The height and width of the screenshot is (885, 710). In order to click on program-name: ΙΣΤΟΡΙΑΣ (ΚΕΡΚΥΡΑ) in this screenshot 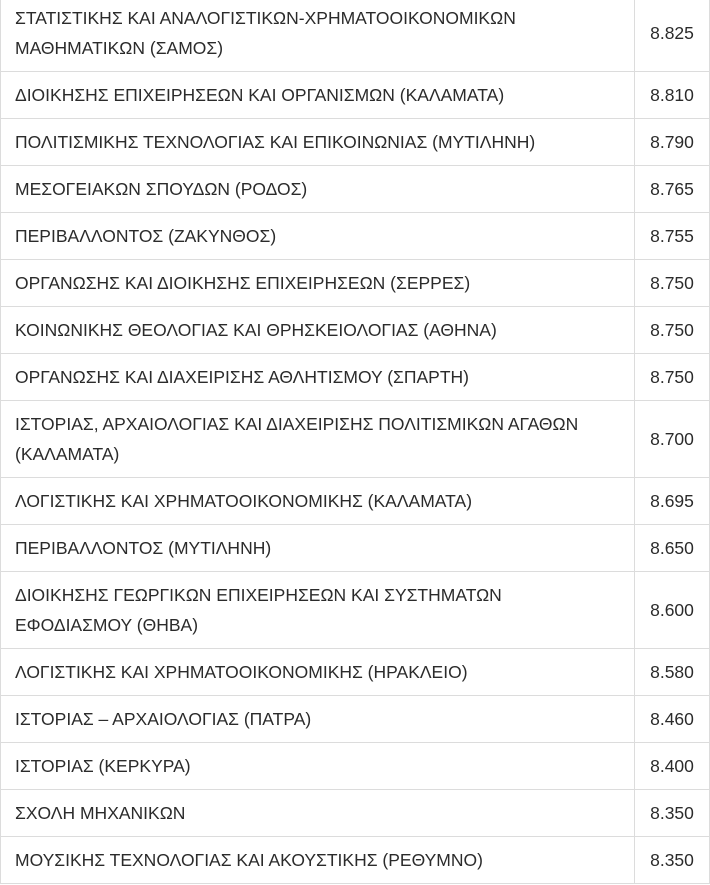, I will do `click(317, 766)`.